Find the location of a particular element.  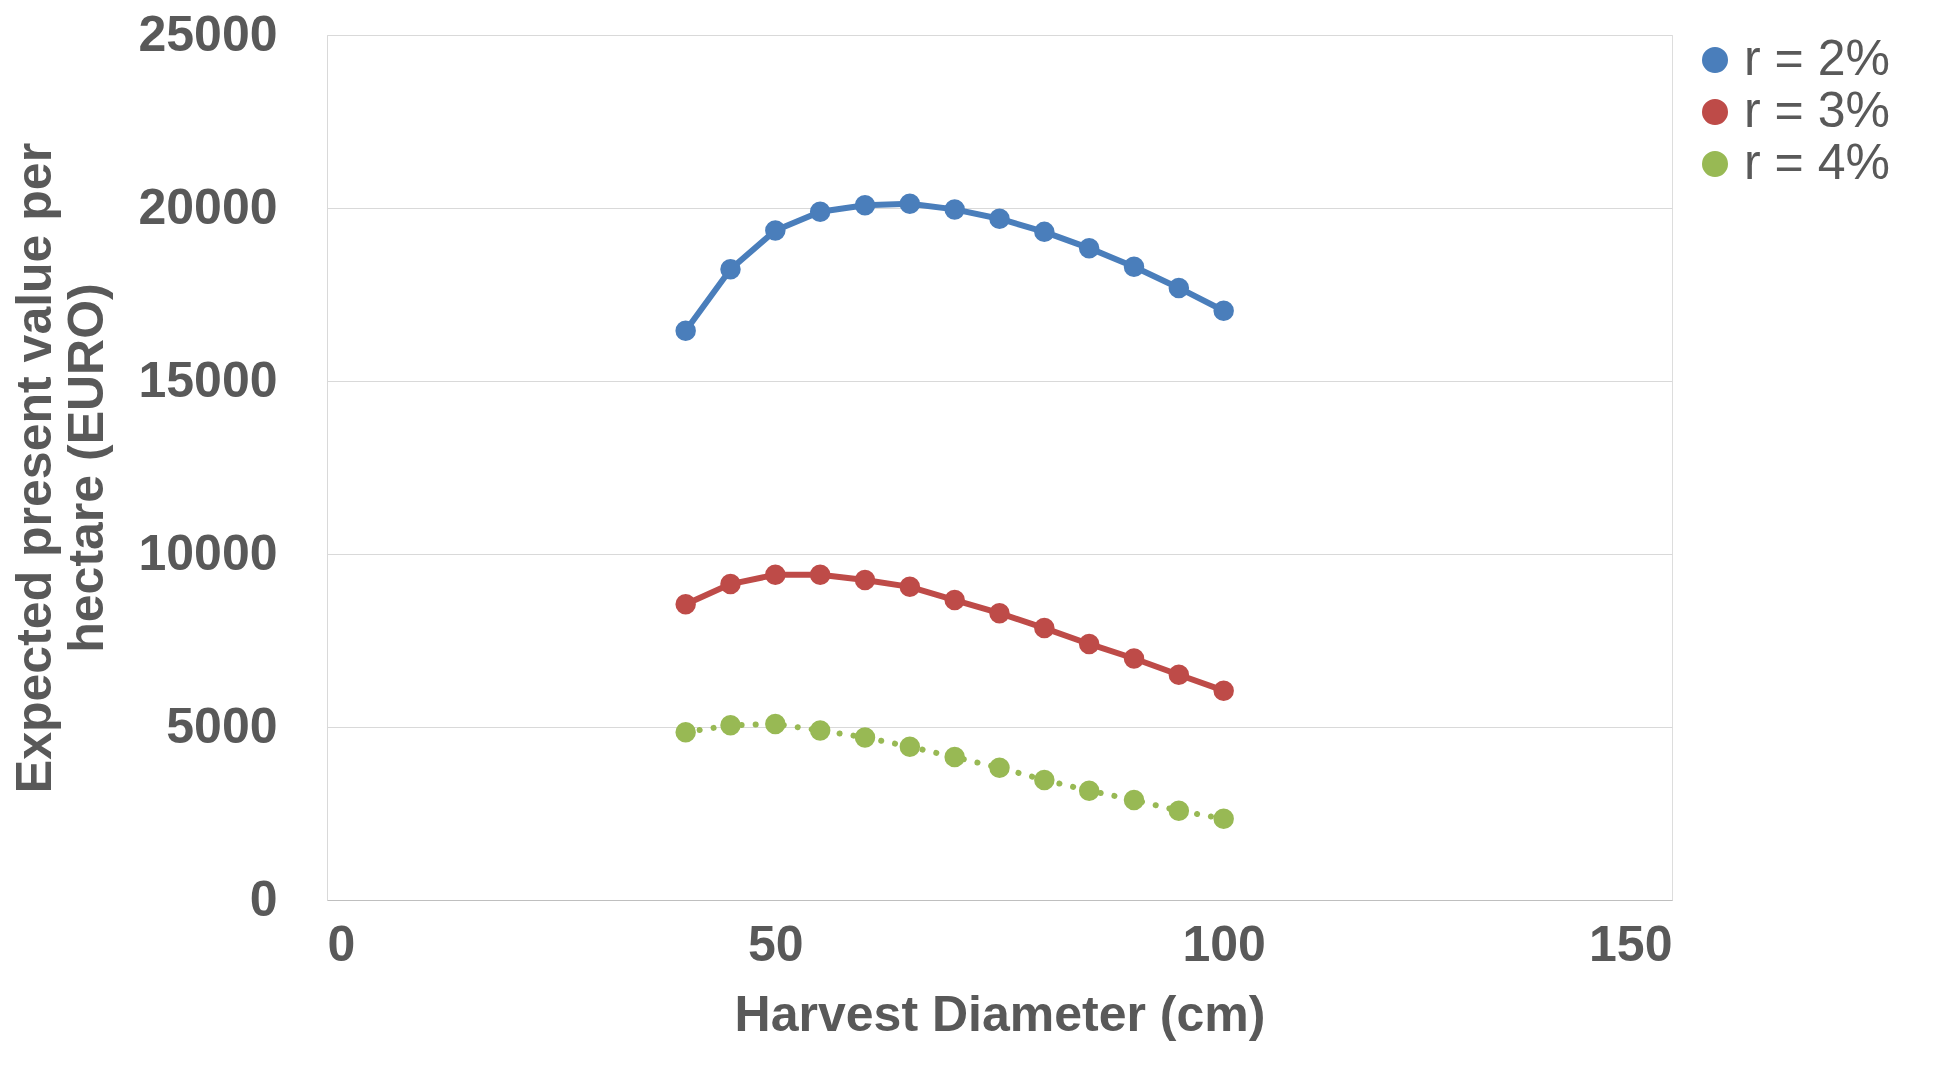

x-tick-label: 50 is located at coordinates (776, 943).